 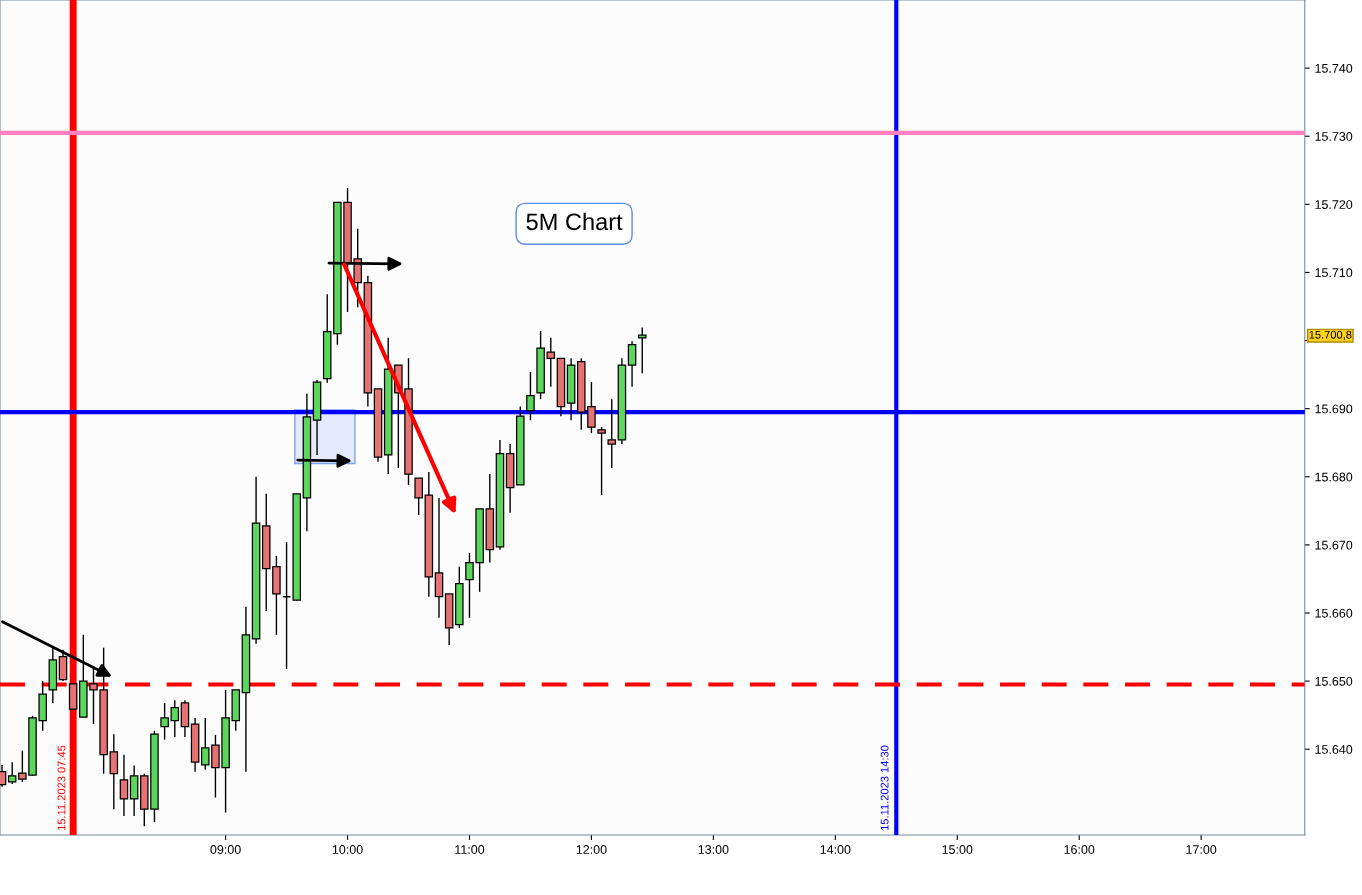 I want to click on x-tick-label: 15:00, so click(x=957, y=849).